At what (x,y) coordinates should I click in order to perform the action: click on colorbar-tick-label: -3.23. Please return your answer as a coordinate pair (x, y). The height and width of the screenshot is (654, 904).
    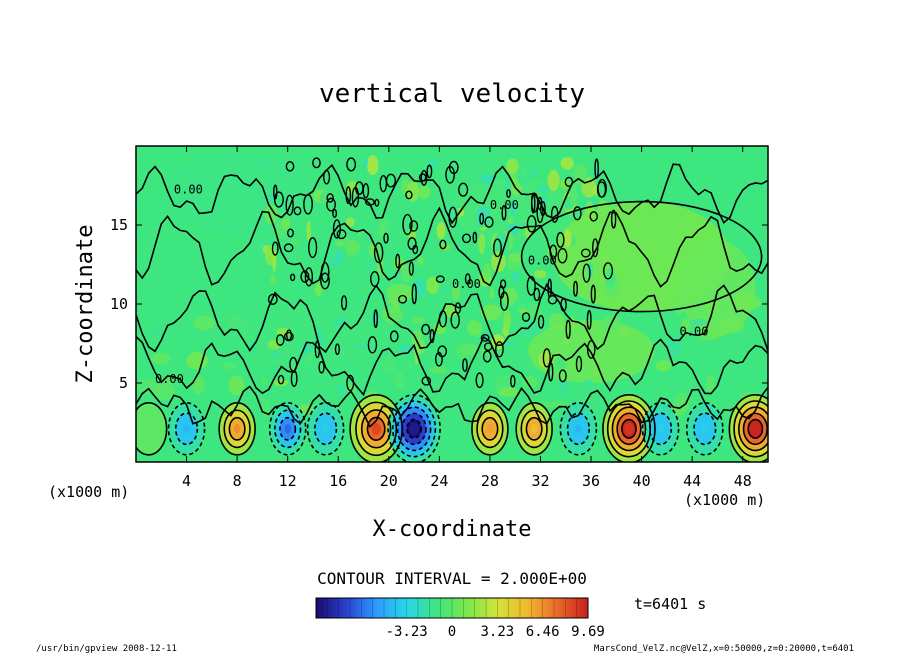
    Looking at the image, I should click on (407, 632).